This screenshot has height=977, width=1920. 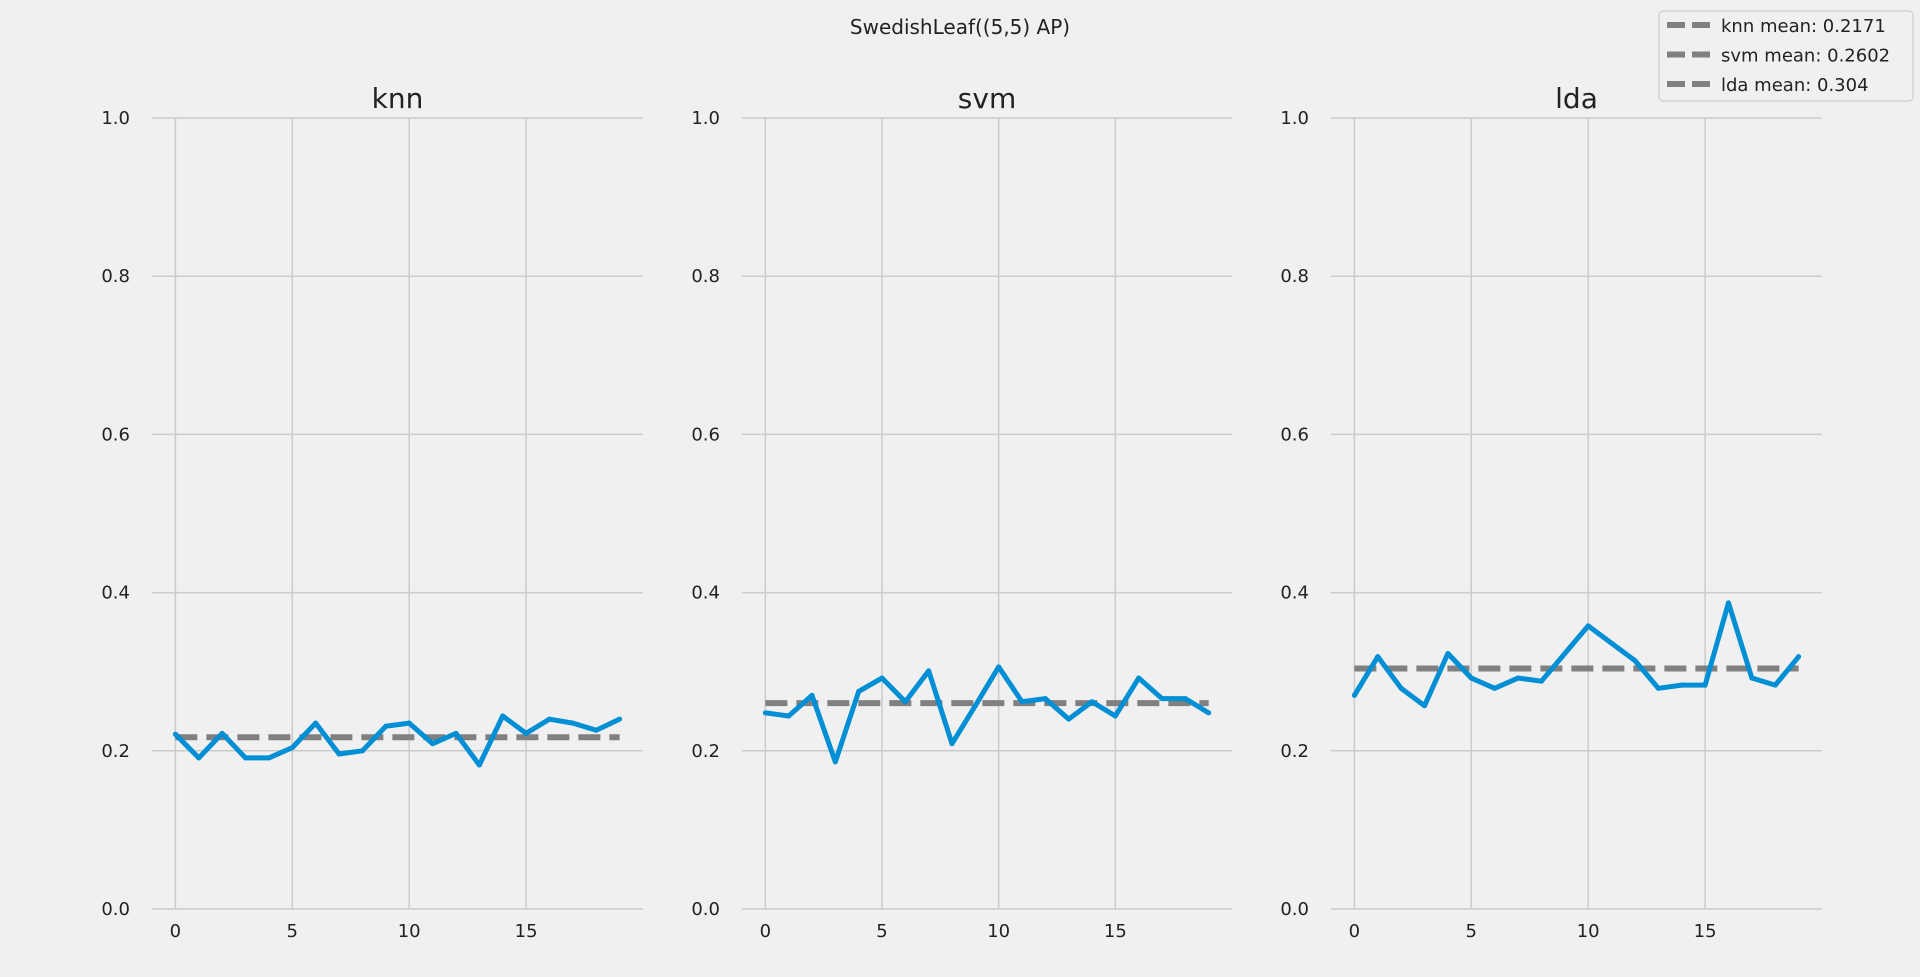 What do you see at coordinates (398, 98) in the screenshot?
I see `panel-title: knn` at bounding box center [398, 98].